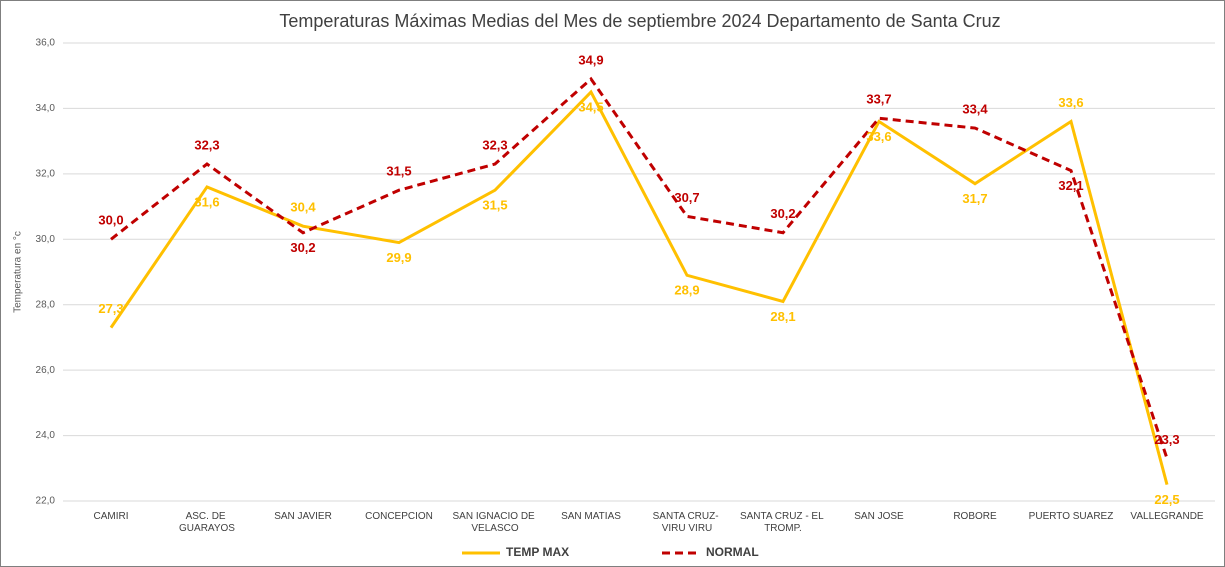  What do you see at coordinates (1071, 516) in the screenshot?
I see `x-tick-label: PUERTO SUAREZ` at bounding box center [1071, 516].